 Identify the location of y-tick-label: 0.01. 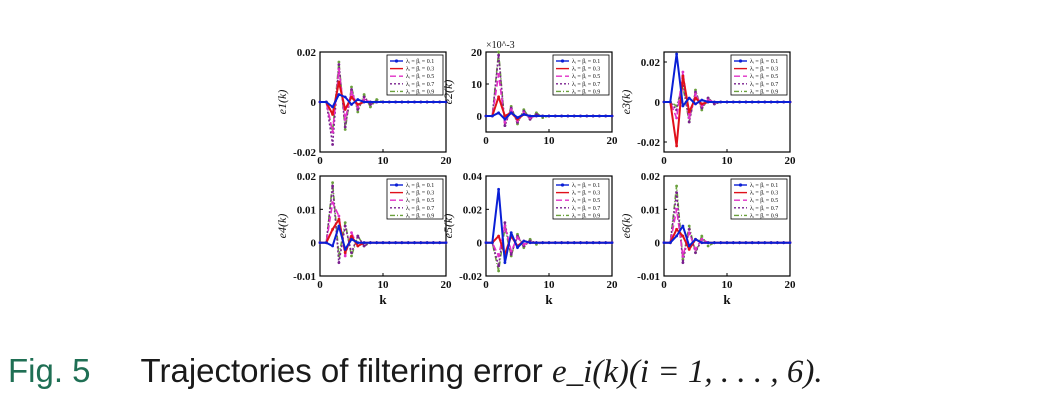
(650, 210).